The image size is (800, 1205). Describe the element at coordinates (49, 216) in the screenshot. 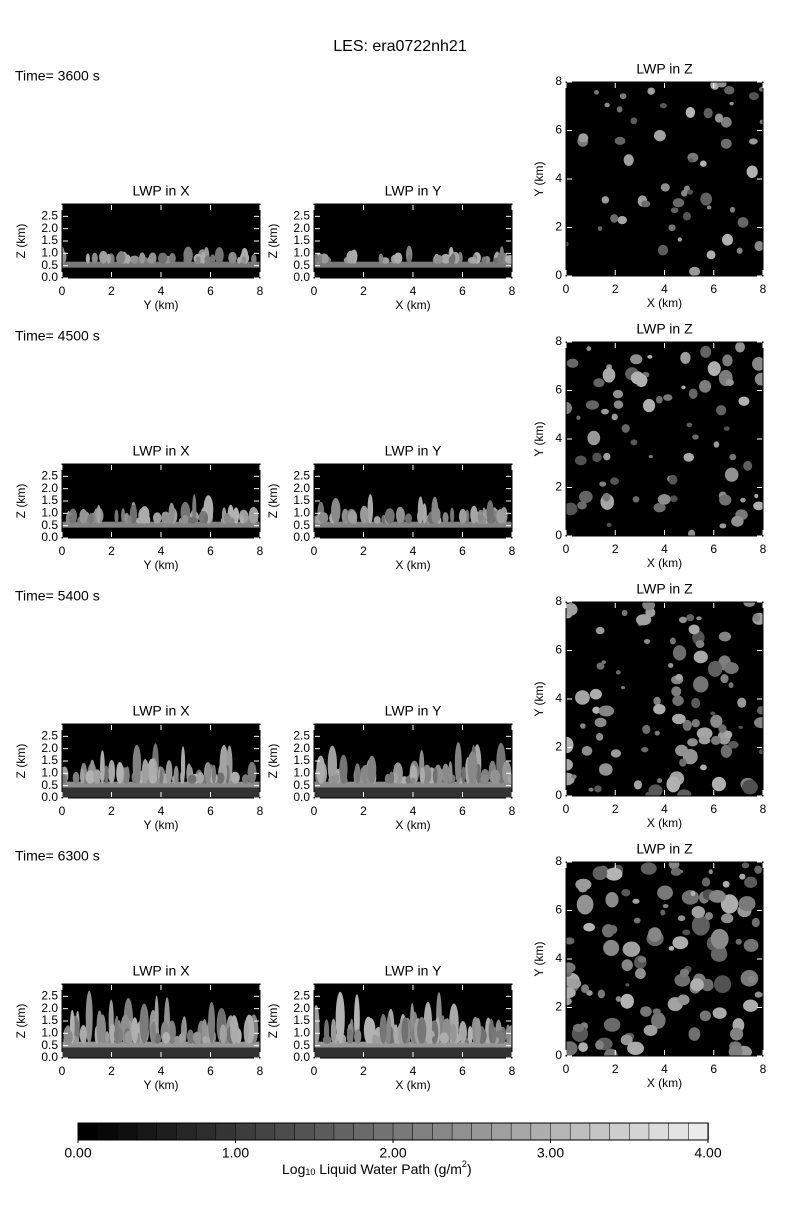

I see `y-tick-label: 2.5` at that location.